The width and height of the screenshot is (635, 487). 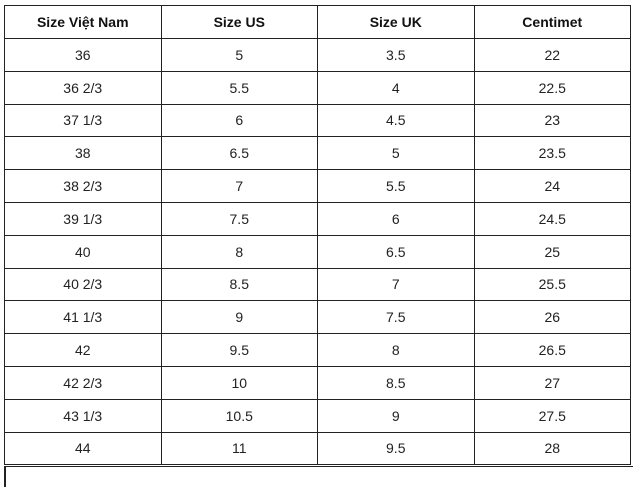 I want to click on table-row: 40 2/3 8.5 7 25.5, so click(x=317, y=284).